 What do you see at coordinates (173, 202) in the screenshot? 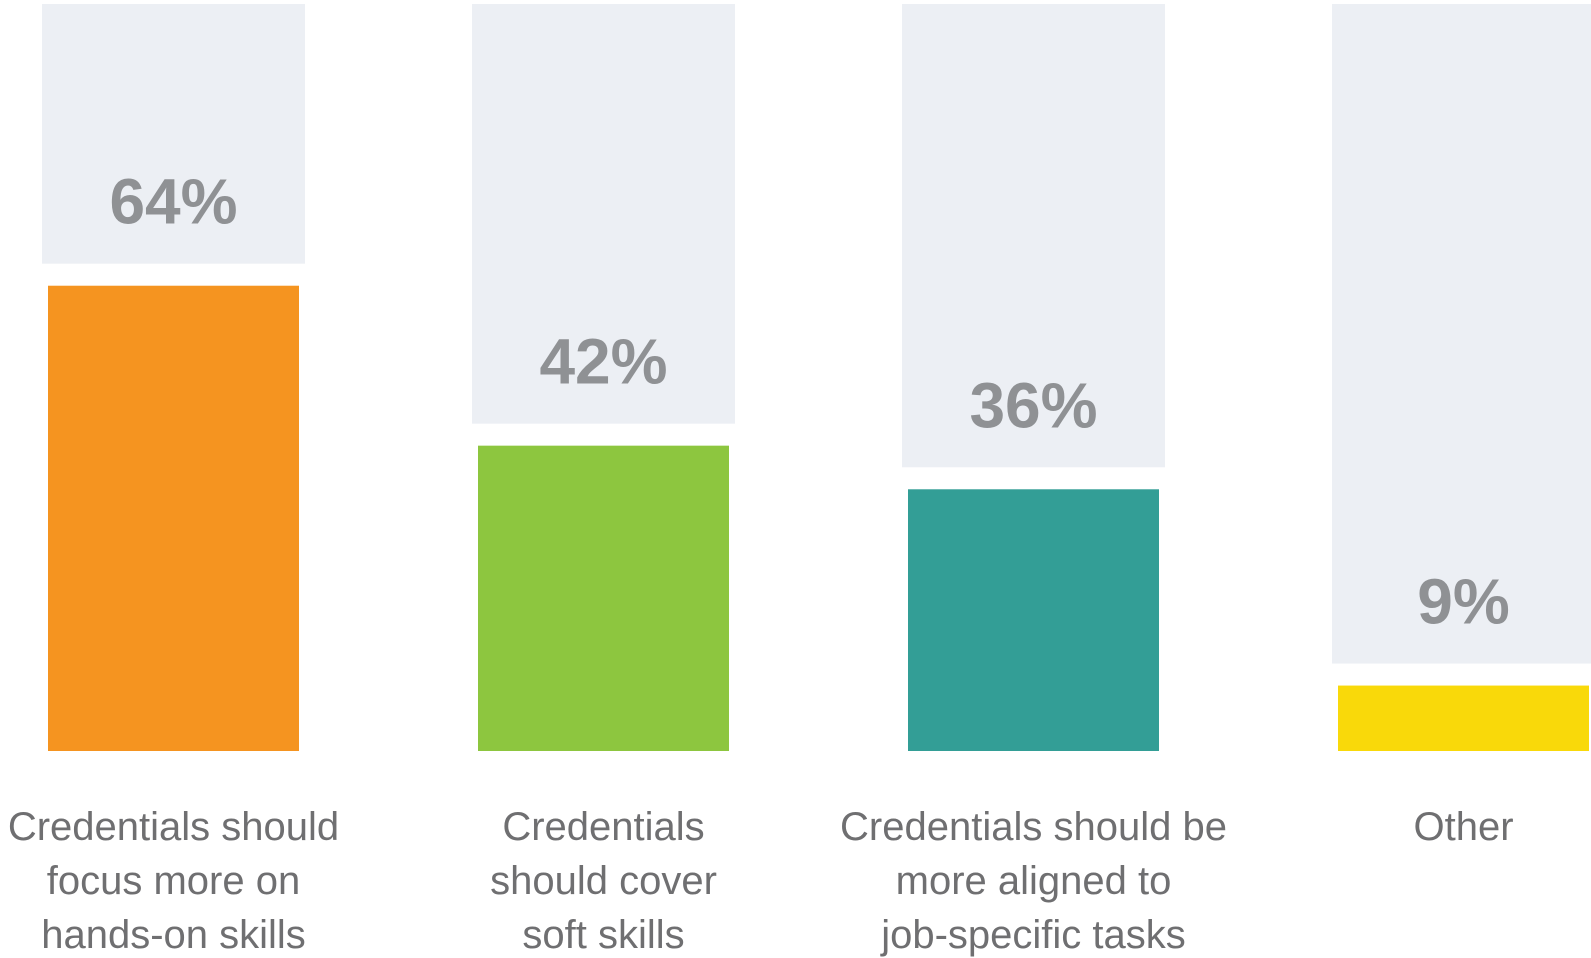
I see `value-label-1: 64%` at bounding box center [173, 202].